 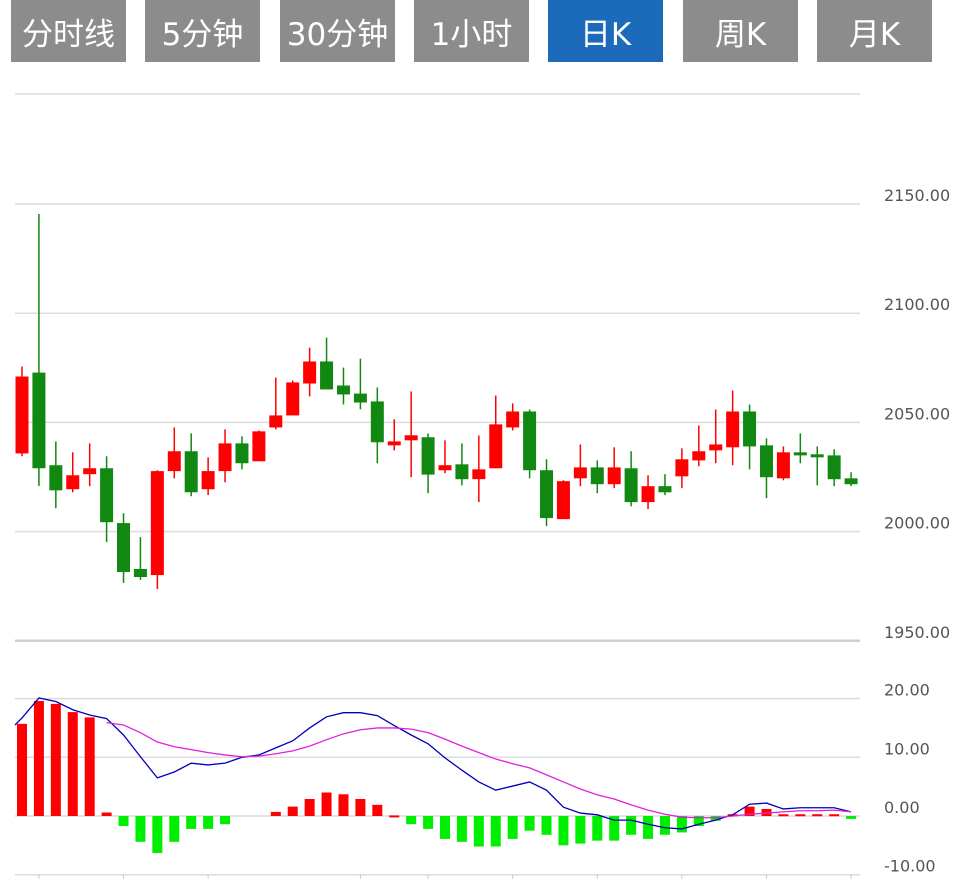 What do you see at coordinates (917, 195) in the screenshot?
I see `price-axis-label: 2150.00` at bounding box center [917, 195].